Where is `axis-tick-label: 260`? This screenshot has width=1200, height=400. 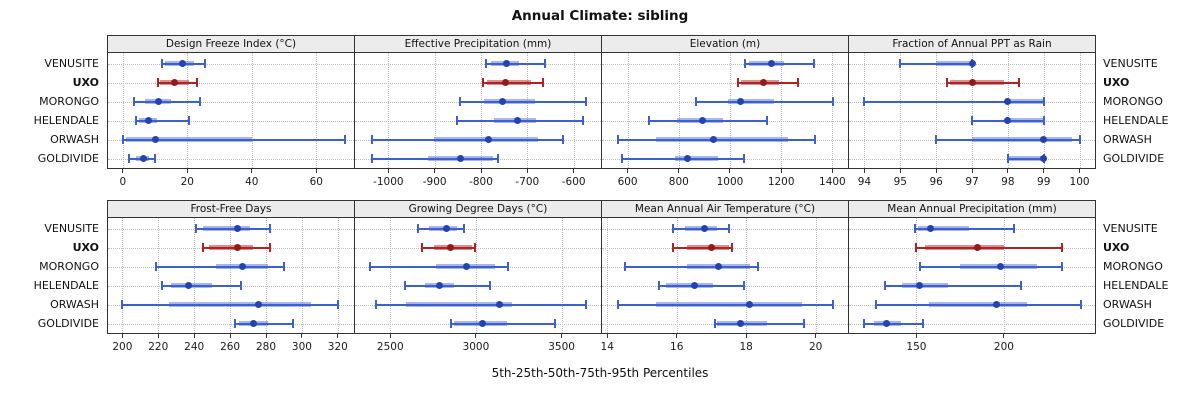 axis-tick-label: 260 is located at coordinates (230, 347).